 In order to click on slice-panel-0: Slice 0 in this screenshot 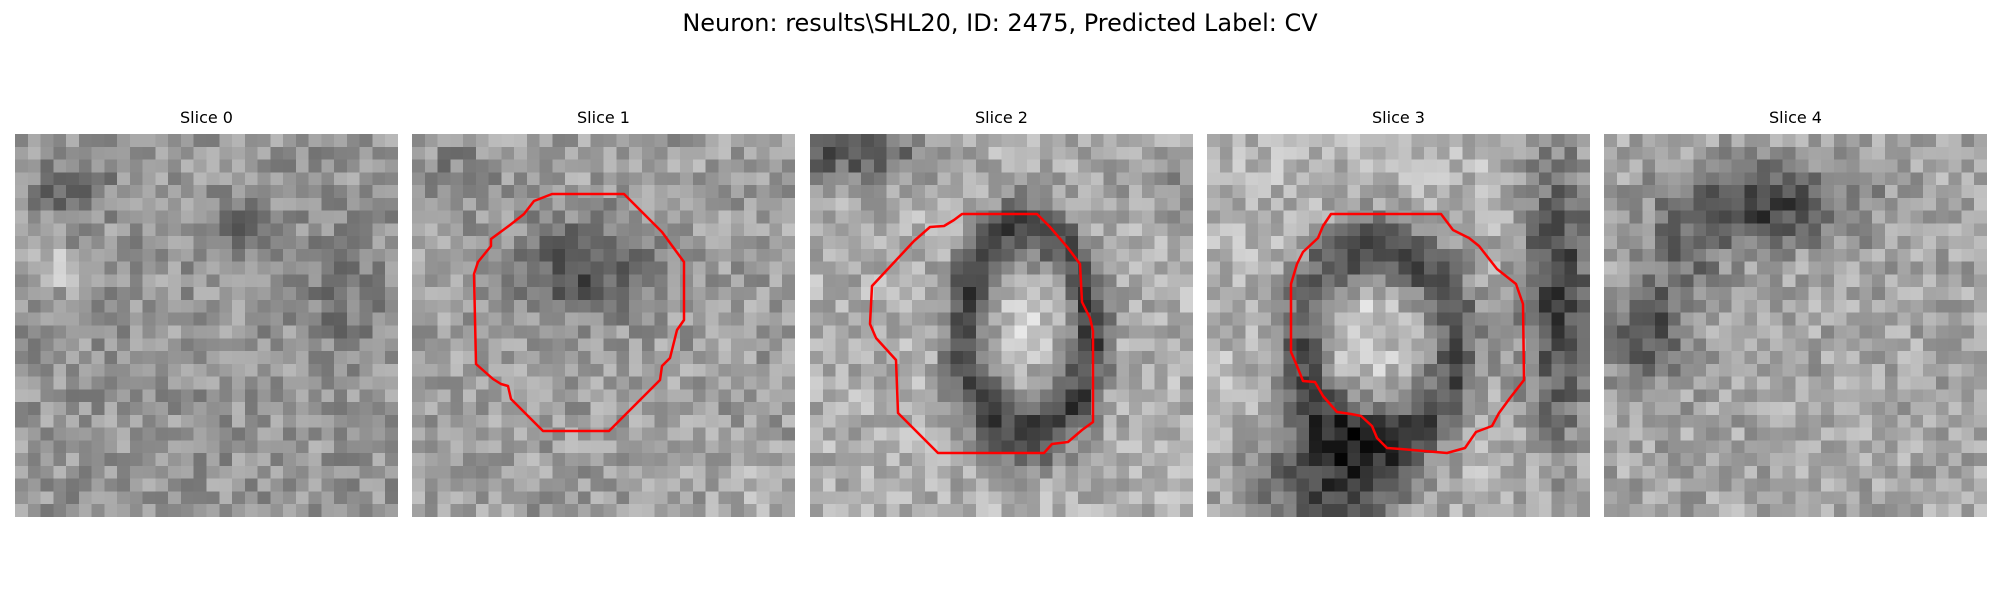, I will do `click(206, 312)`.